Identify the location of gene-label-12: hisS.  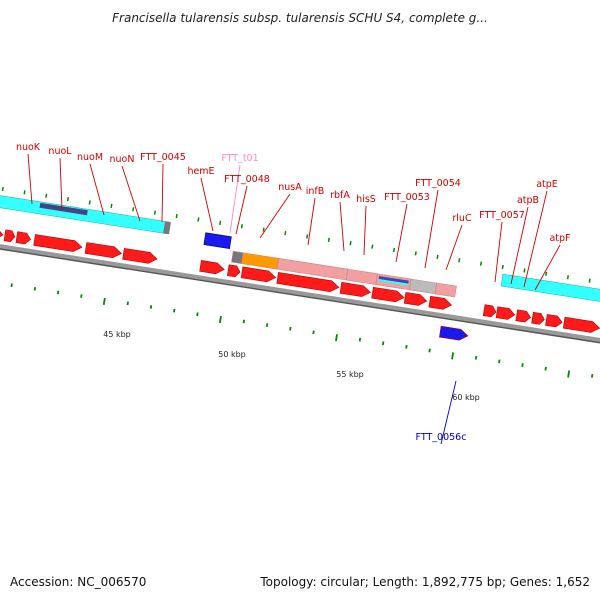
(366, 199).